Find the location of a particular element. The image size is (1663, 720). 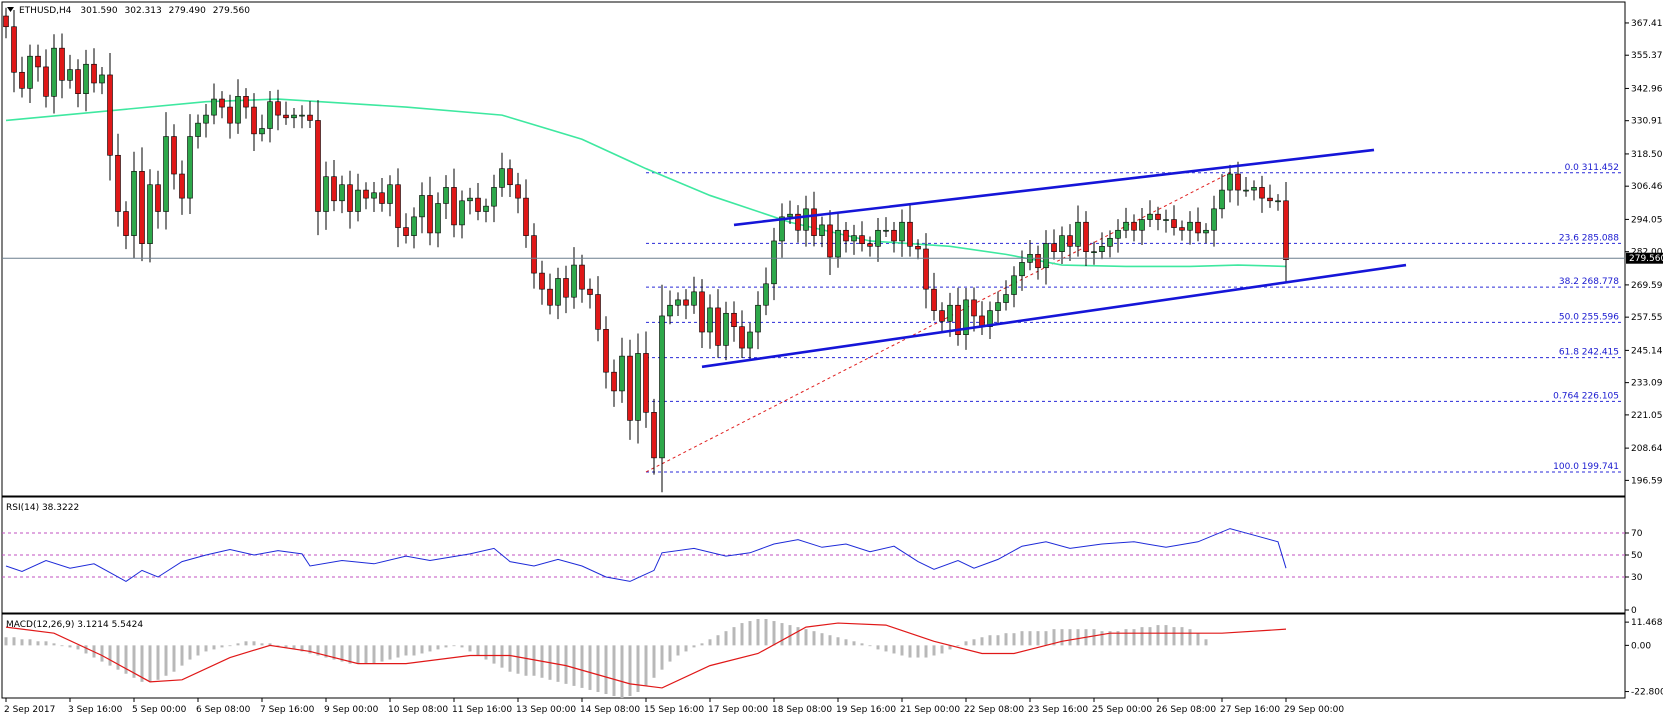

menu-triangle-icon is located at coordinates (10, 9).